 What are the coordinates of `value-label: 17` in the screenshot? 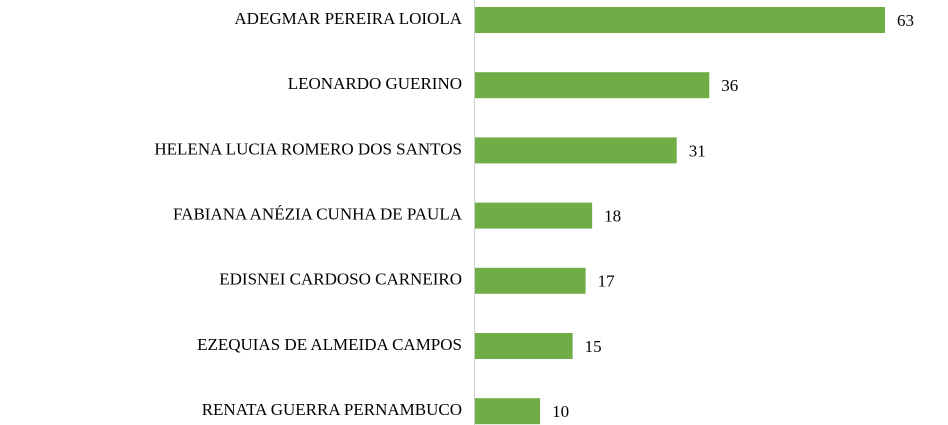 It's located at (607, 281).